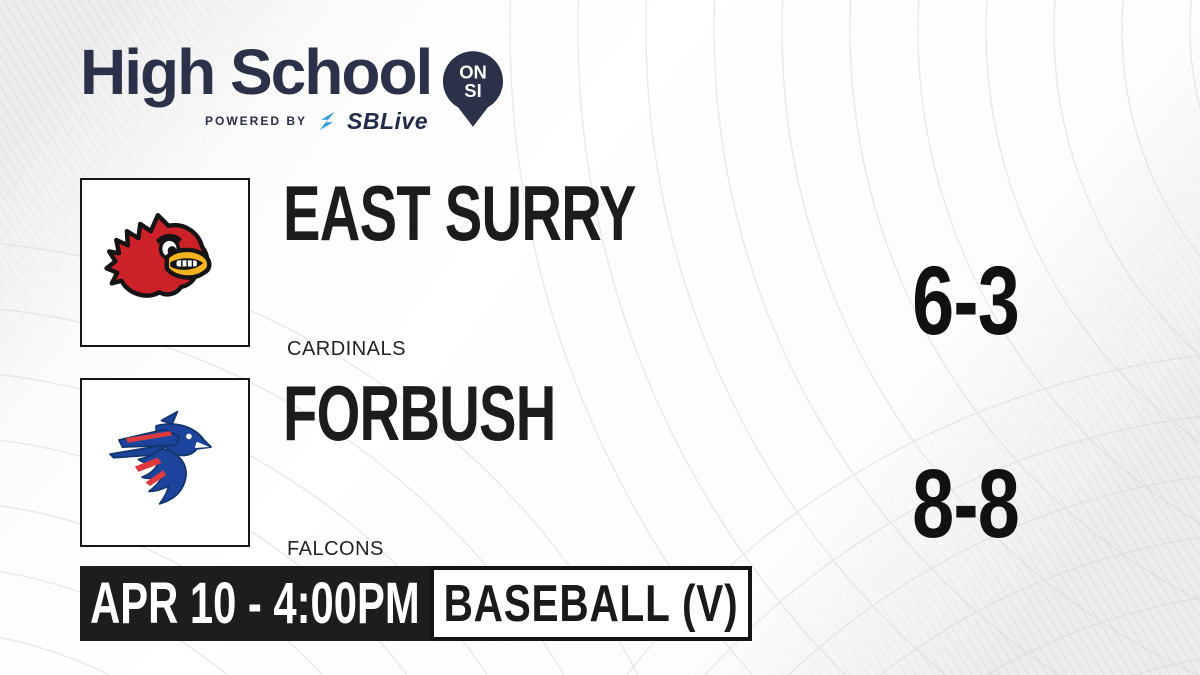 The height and width of the screenshot is (675, 1200). I want to click on team-name-text: EAST SURRY, so click(459, 213).